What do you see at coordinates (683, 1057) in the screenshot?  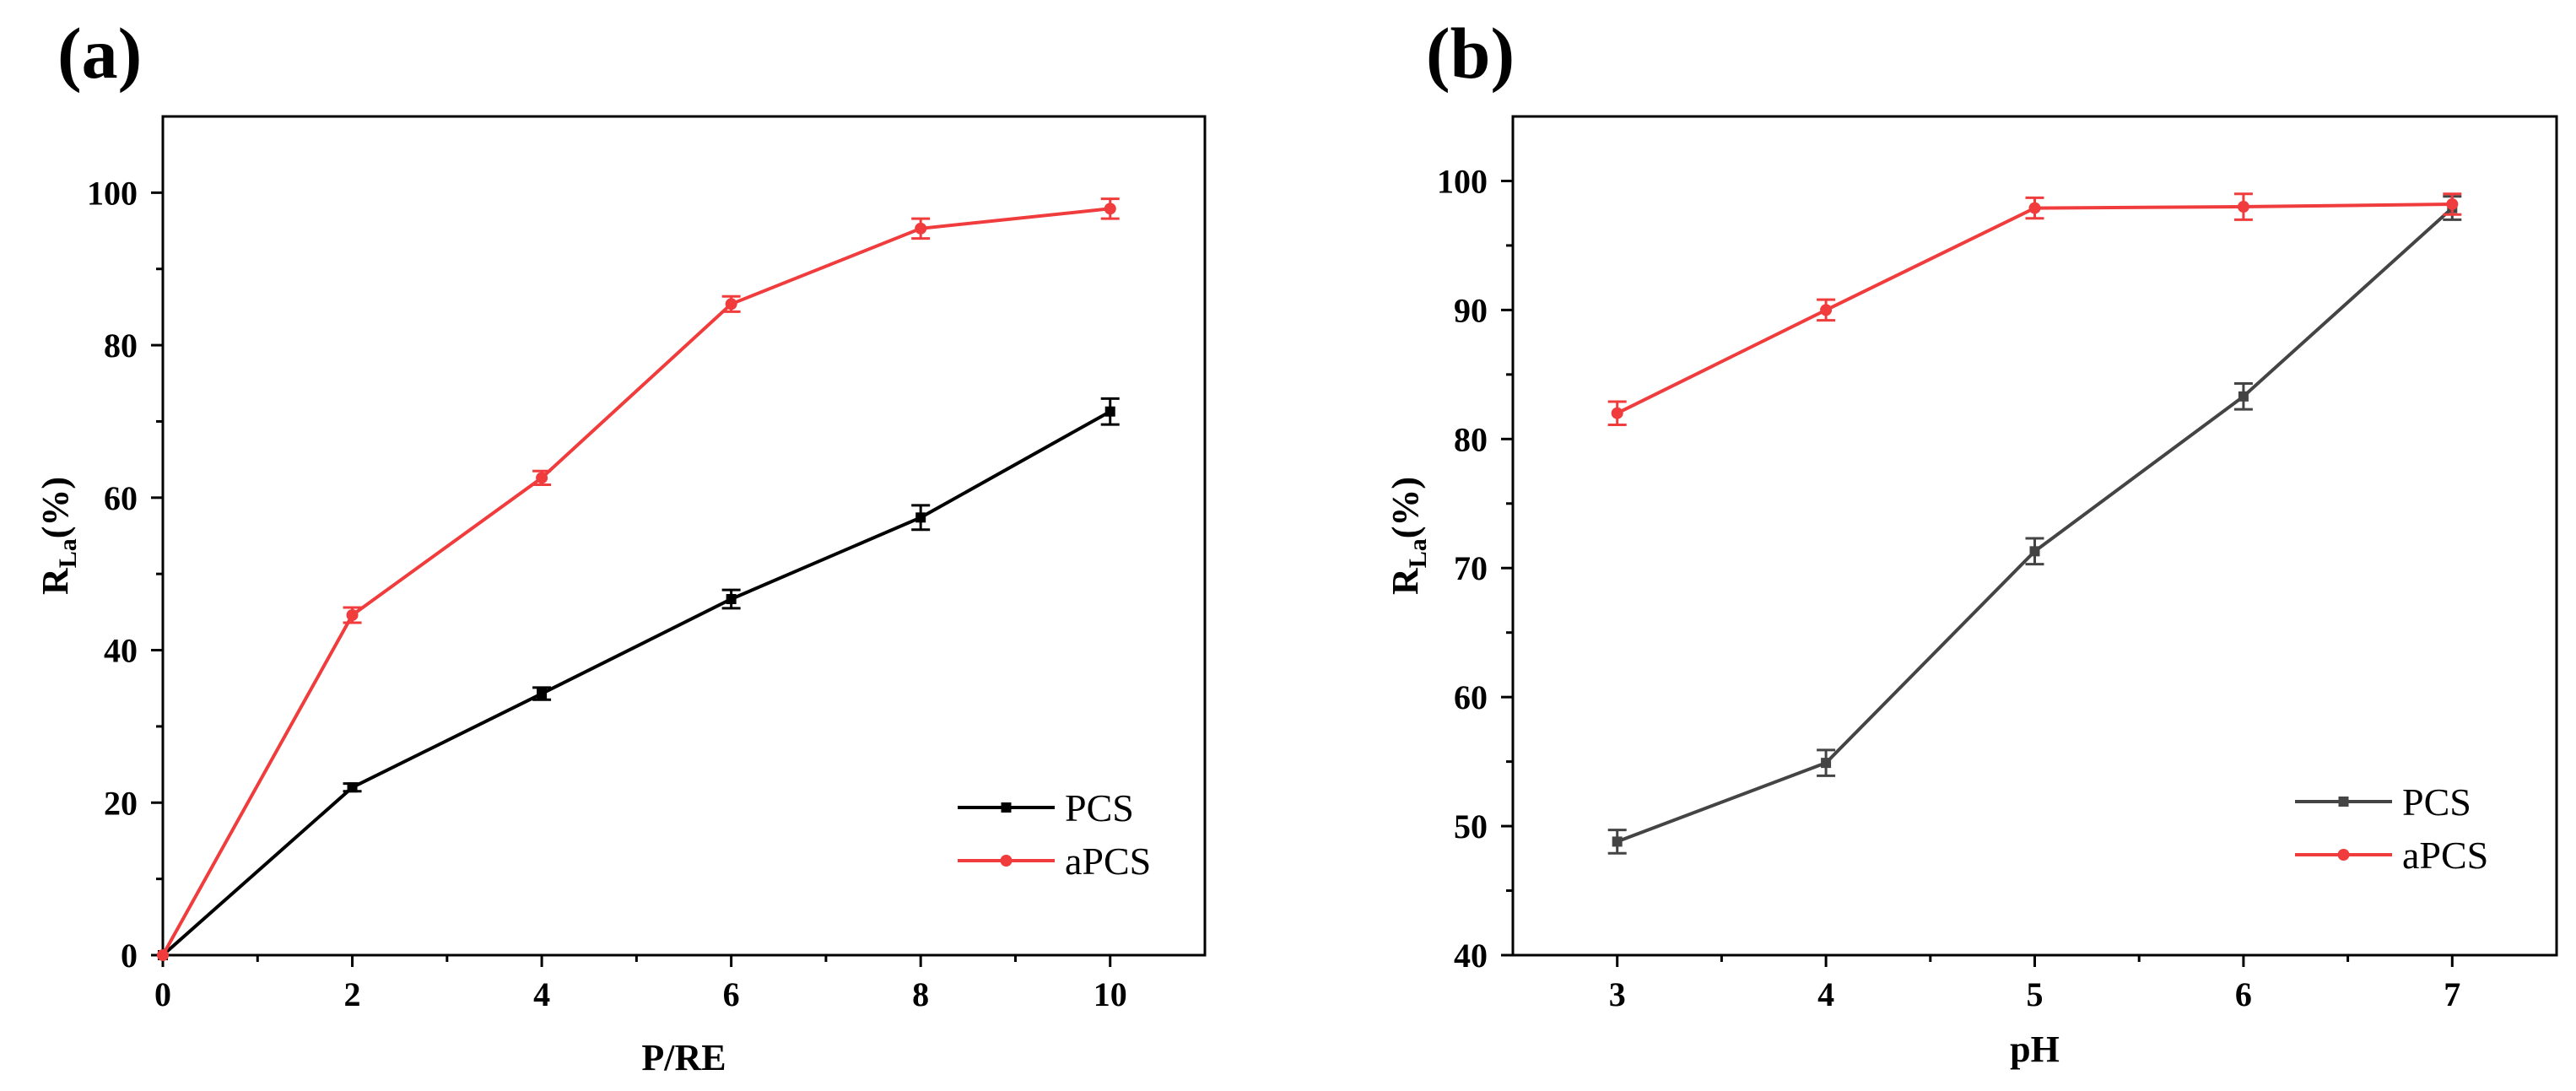 I see `x-axis-title: P/RE` at bounding box center [683, 1057].